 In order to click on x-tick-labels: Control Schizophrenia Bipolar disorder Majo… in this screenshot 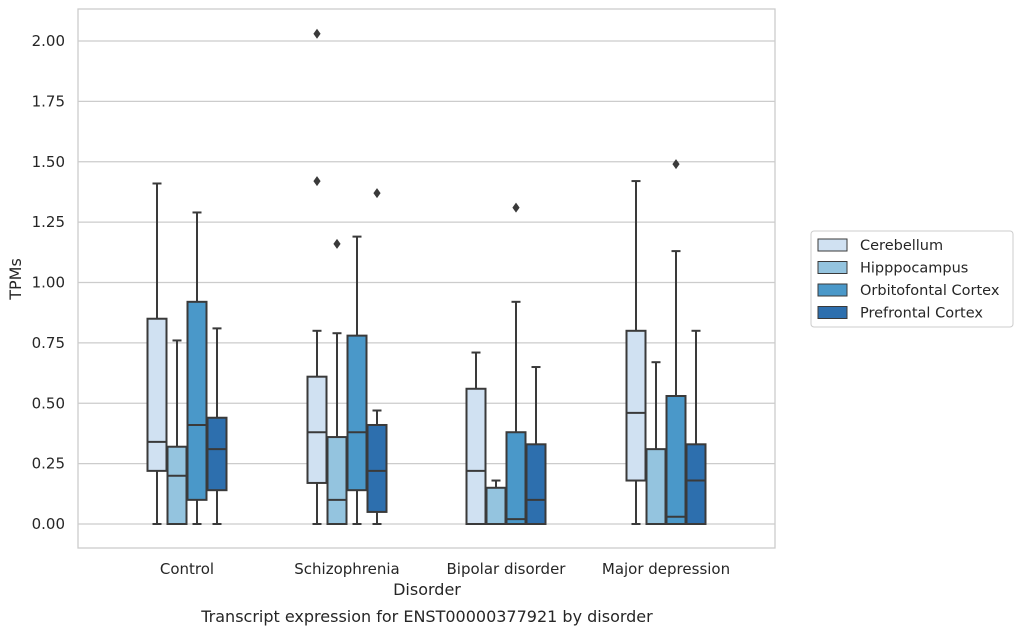, I will do `click(445, 569)`.